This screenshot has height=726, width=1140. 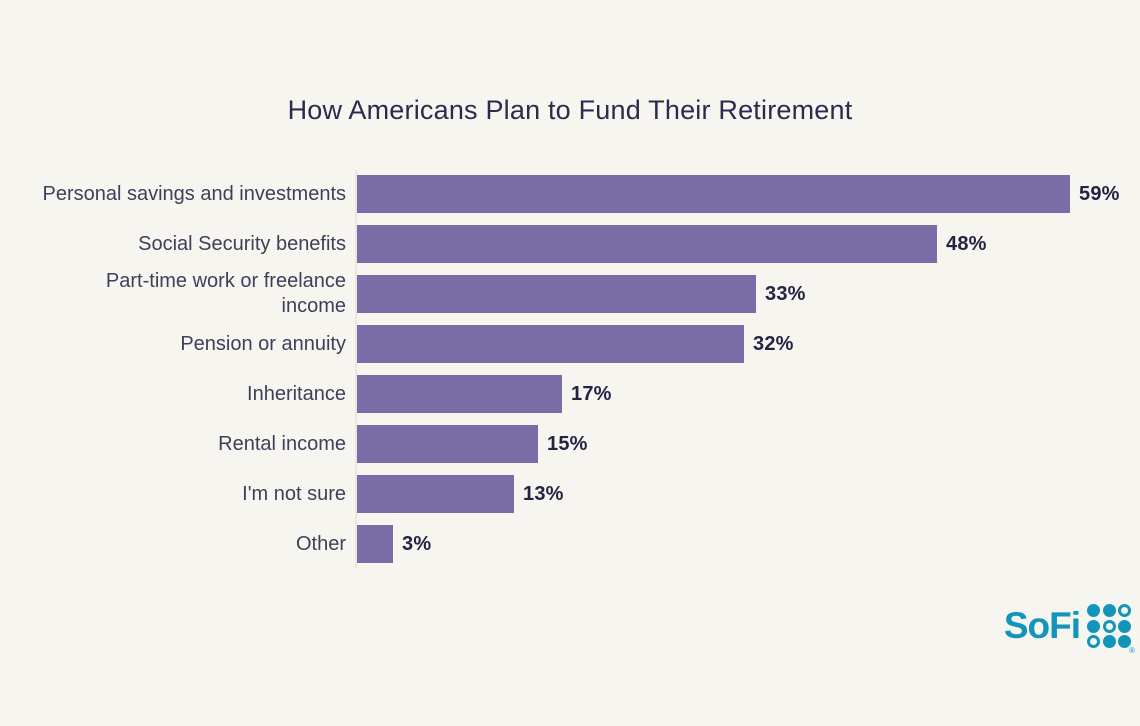 I want to click on value-label: 48%, so click(x=966, y=243).